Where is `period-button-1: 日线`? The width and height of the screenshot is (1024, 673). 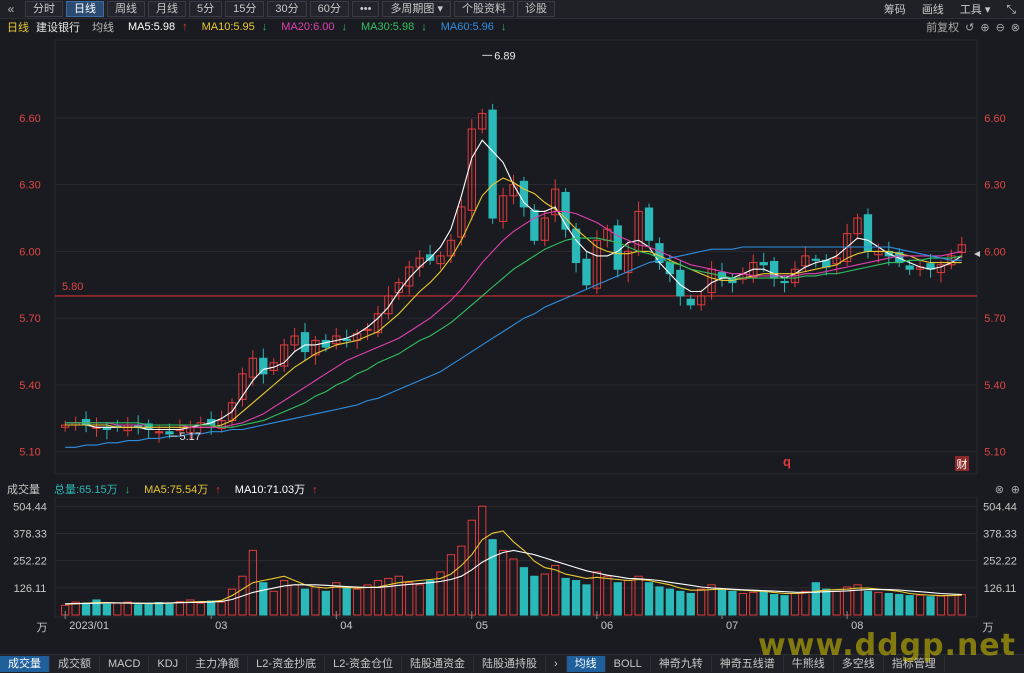 period-button-1: 日线 is located at coordinates (85, 9).